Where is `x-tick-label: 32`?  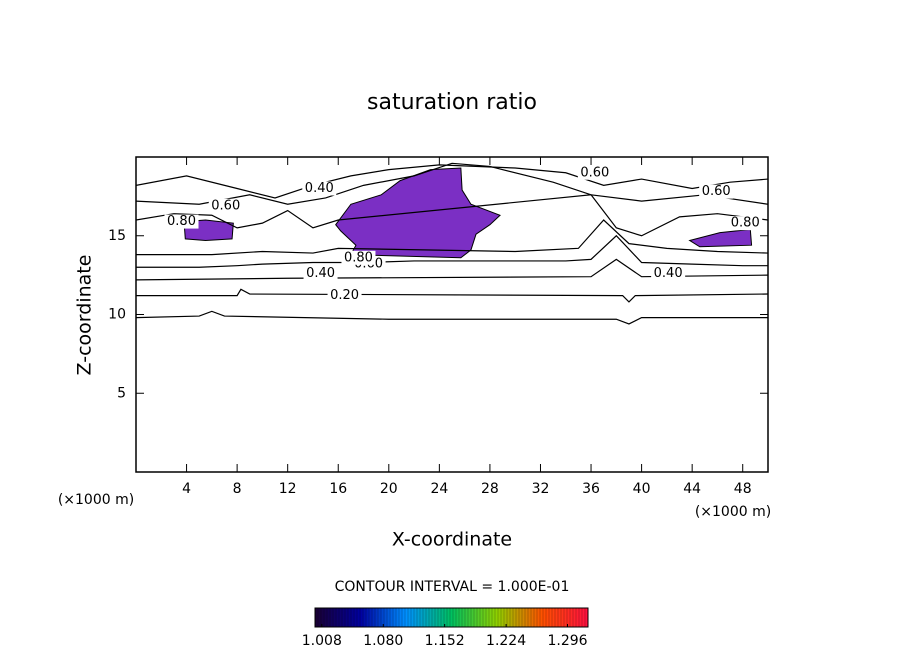
x-tick-label: 32 is located at coordinates (541, 489).